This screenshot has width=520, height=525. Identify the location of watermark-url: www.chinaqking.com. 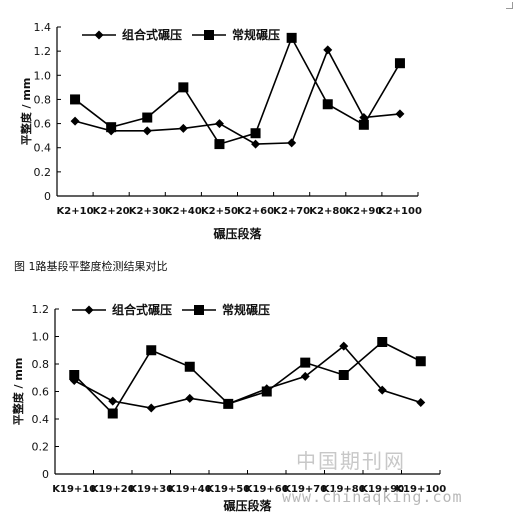
(372, 497).